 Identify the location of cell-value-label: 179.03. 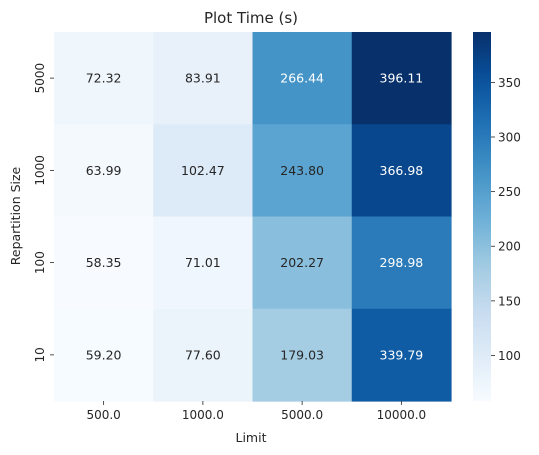
(302, 354).